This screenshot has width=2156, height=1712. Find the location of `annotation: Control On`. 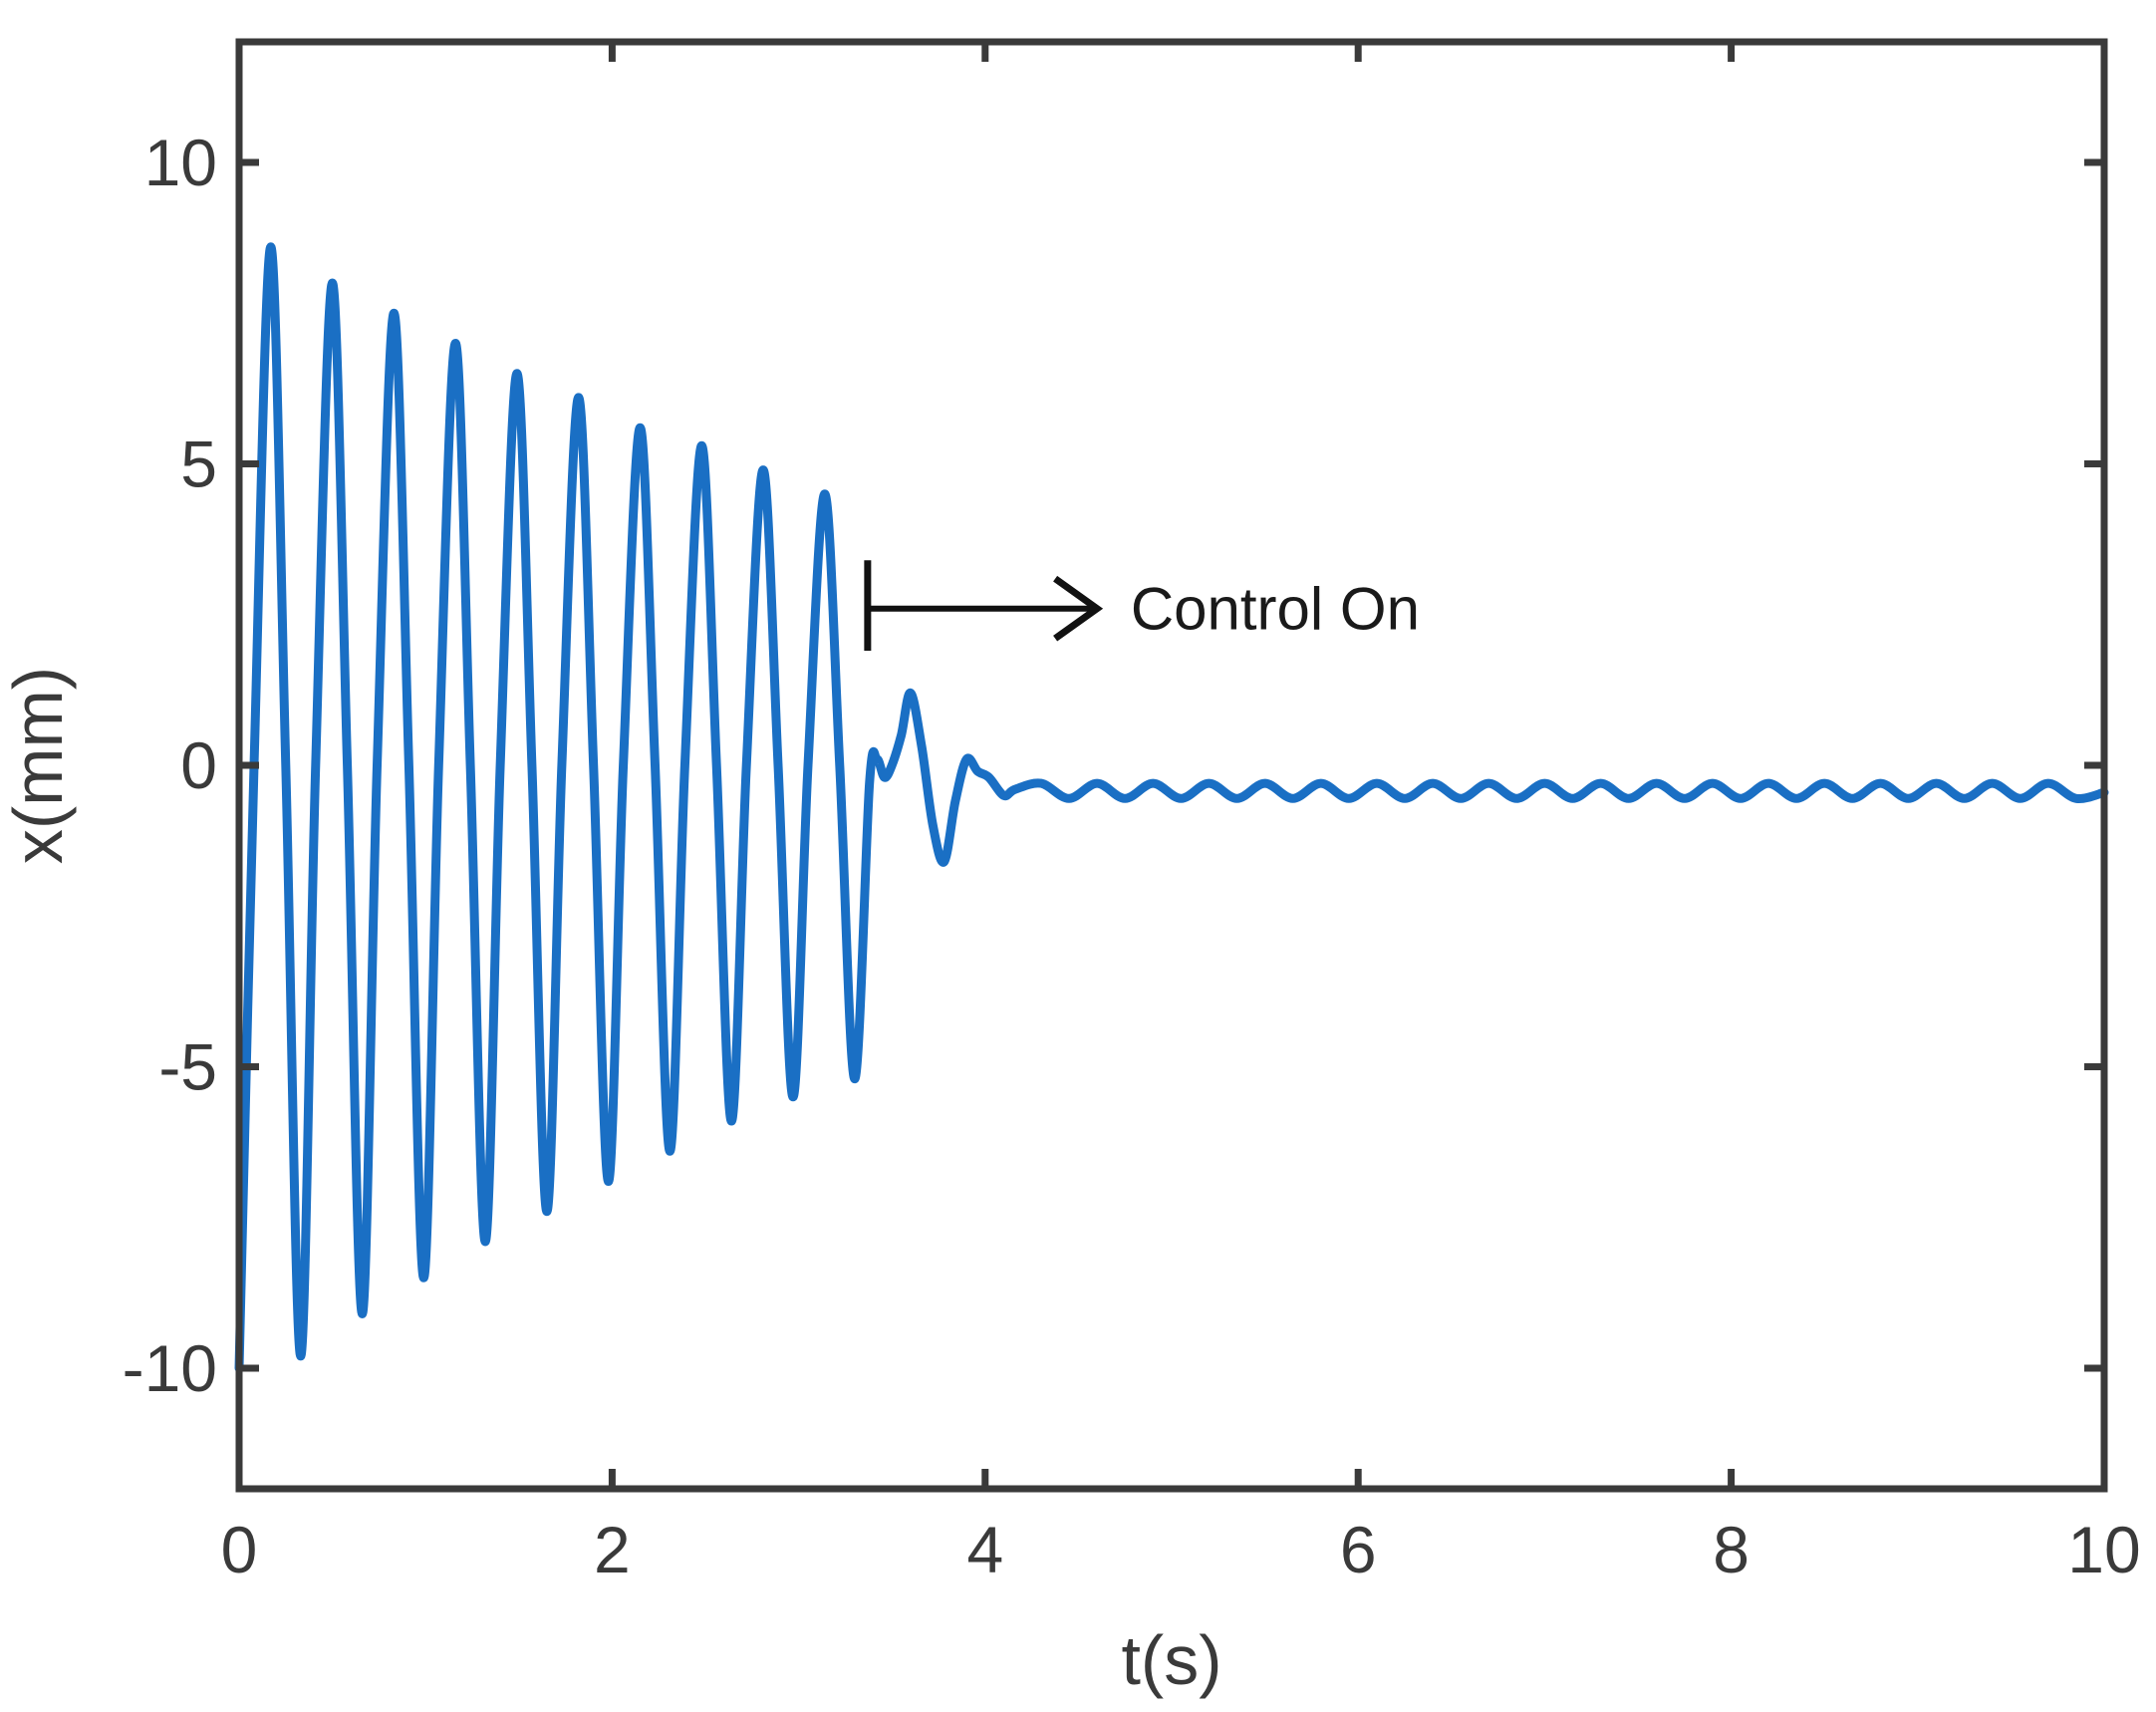

annotation: Control On is located at coordinates (1142, 606).